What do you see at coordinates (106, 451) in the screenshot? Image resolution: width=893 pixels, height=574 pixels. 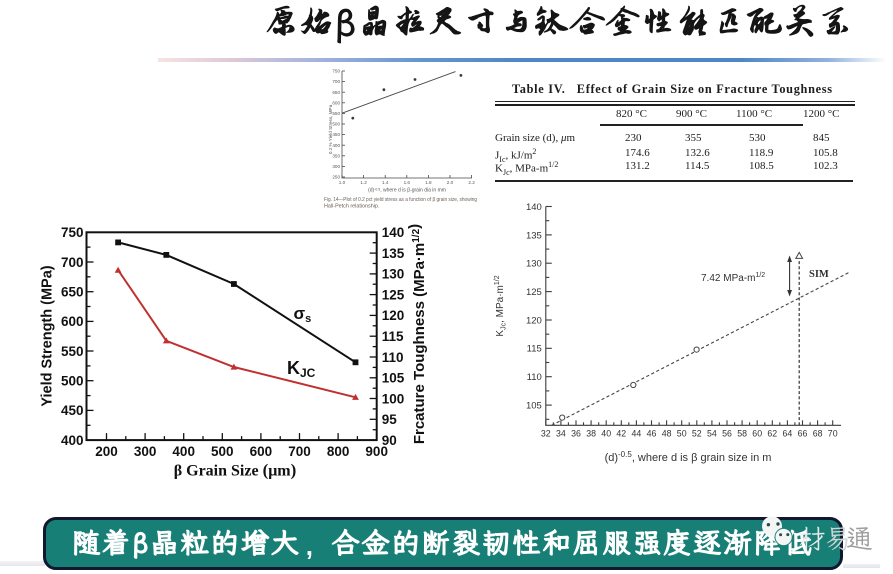 I see `svg-text: 200` at bounding box center [106, 451].